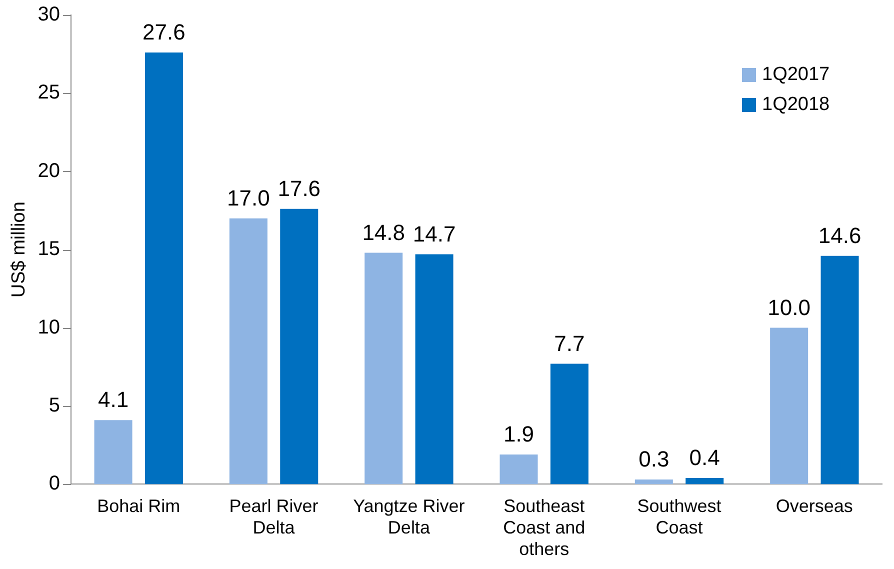 This screenshot has height=569, width=894. What do you see at coordinates (54, 483) in the screenshot?
I see `y-tick-label: 0` at bounding box center [54, 483].